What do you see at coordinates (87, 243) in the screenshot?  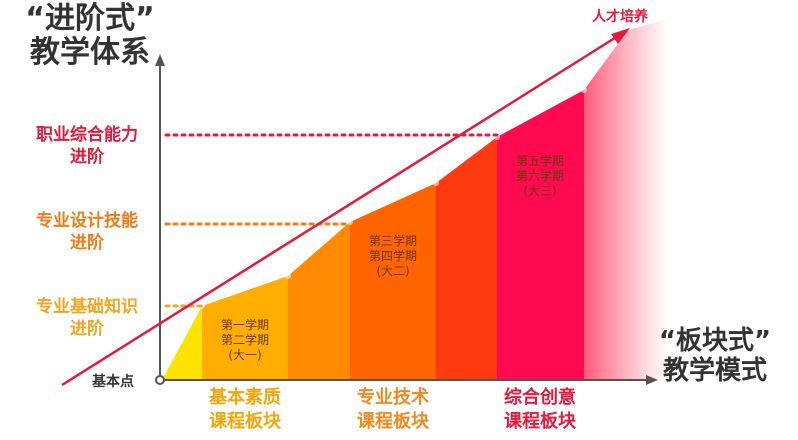 I see `level-label-skill-line2: 进阶` at bounding box center [87, 243].